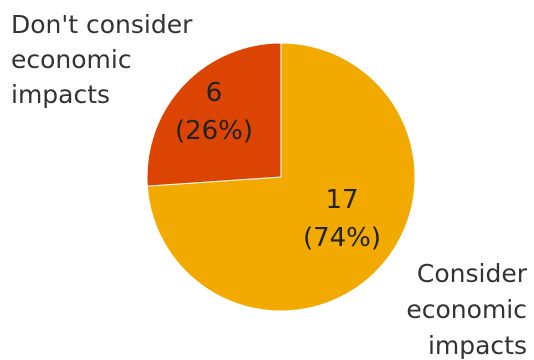 Image resolution: width=534 pixels, height=360 pixels. What do you see at coordinates (342, 238) in the screenshot?
I see `slice-percent-consider: (74%)` at bounding box center [342, 238].